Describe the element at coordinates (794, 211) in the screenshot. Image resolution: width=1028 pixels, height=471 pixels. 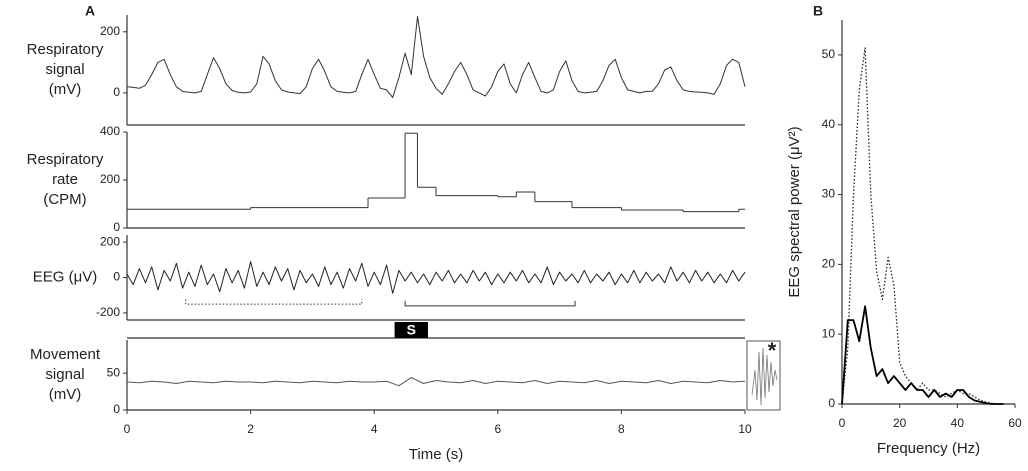
I see `y-axis-label: EEG spectral power (μV²)` at that location.